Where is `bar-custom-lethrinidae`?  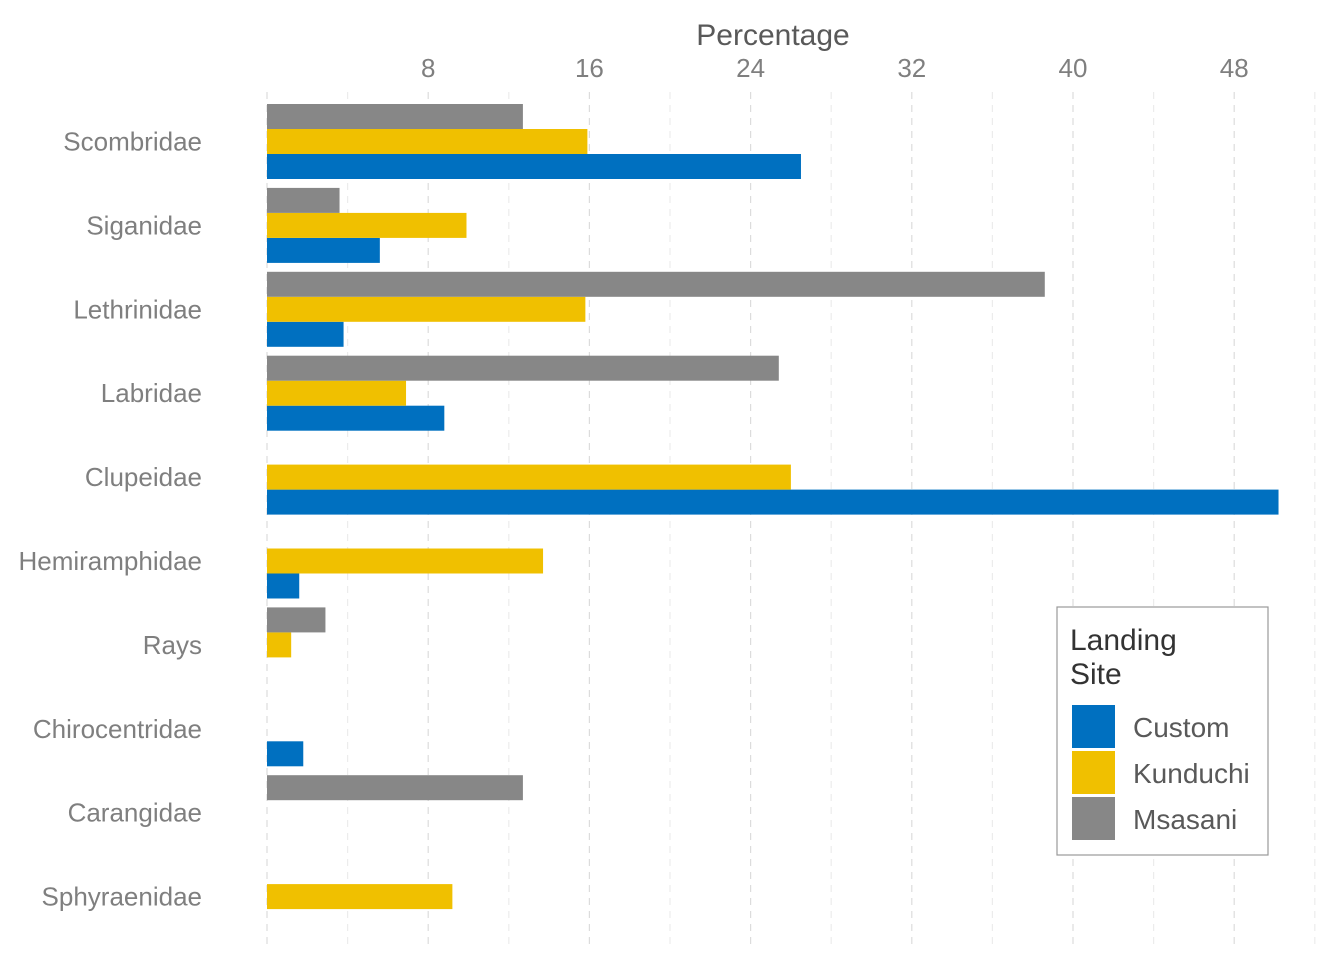
bar-custom-lethrinidae is located at coordinates (305, 334).